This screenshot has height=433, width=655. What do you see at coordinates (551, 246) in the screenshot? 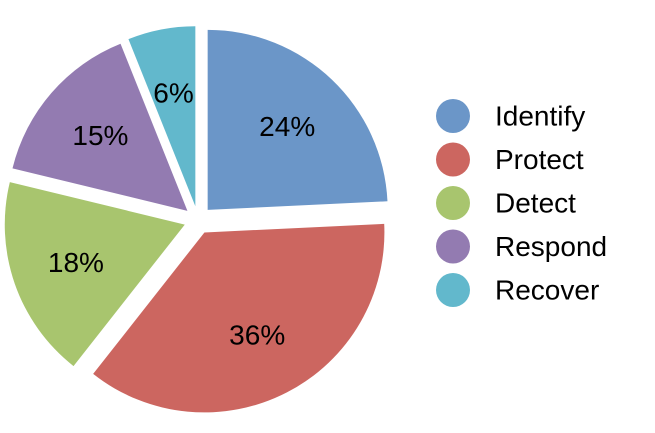
I see `legend-label-respond: Respond` at bounding box center [551, 246].